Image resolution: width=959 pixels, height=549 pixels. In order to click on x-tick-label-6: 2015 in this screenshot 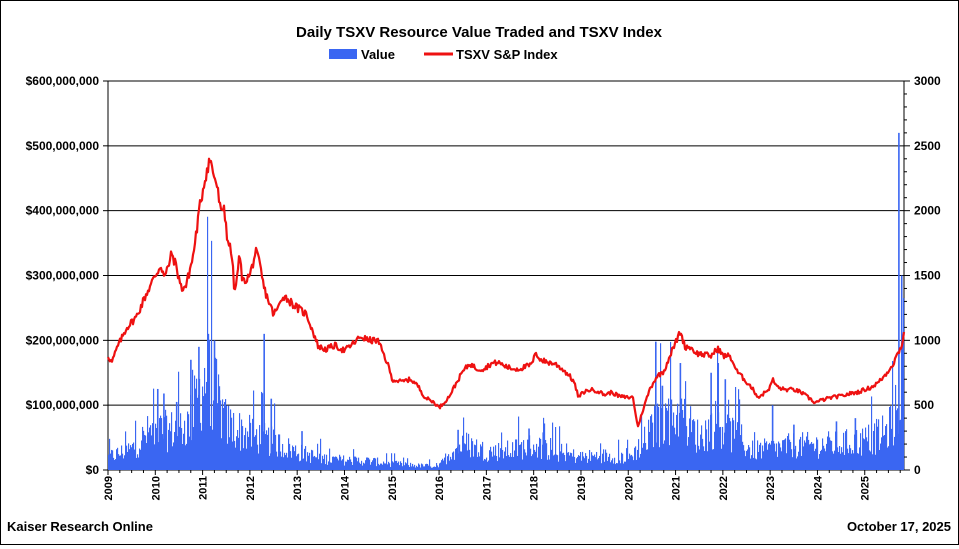, I will do `click(393, 488)`.